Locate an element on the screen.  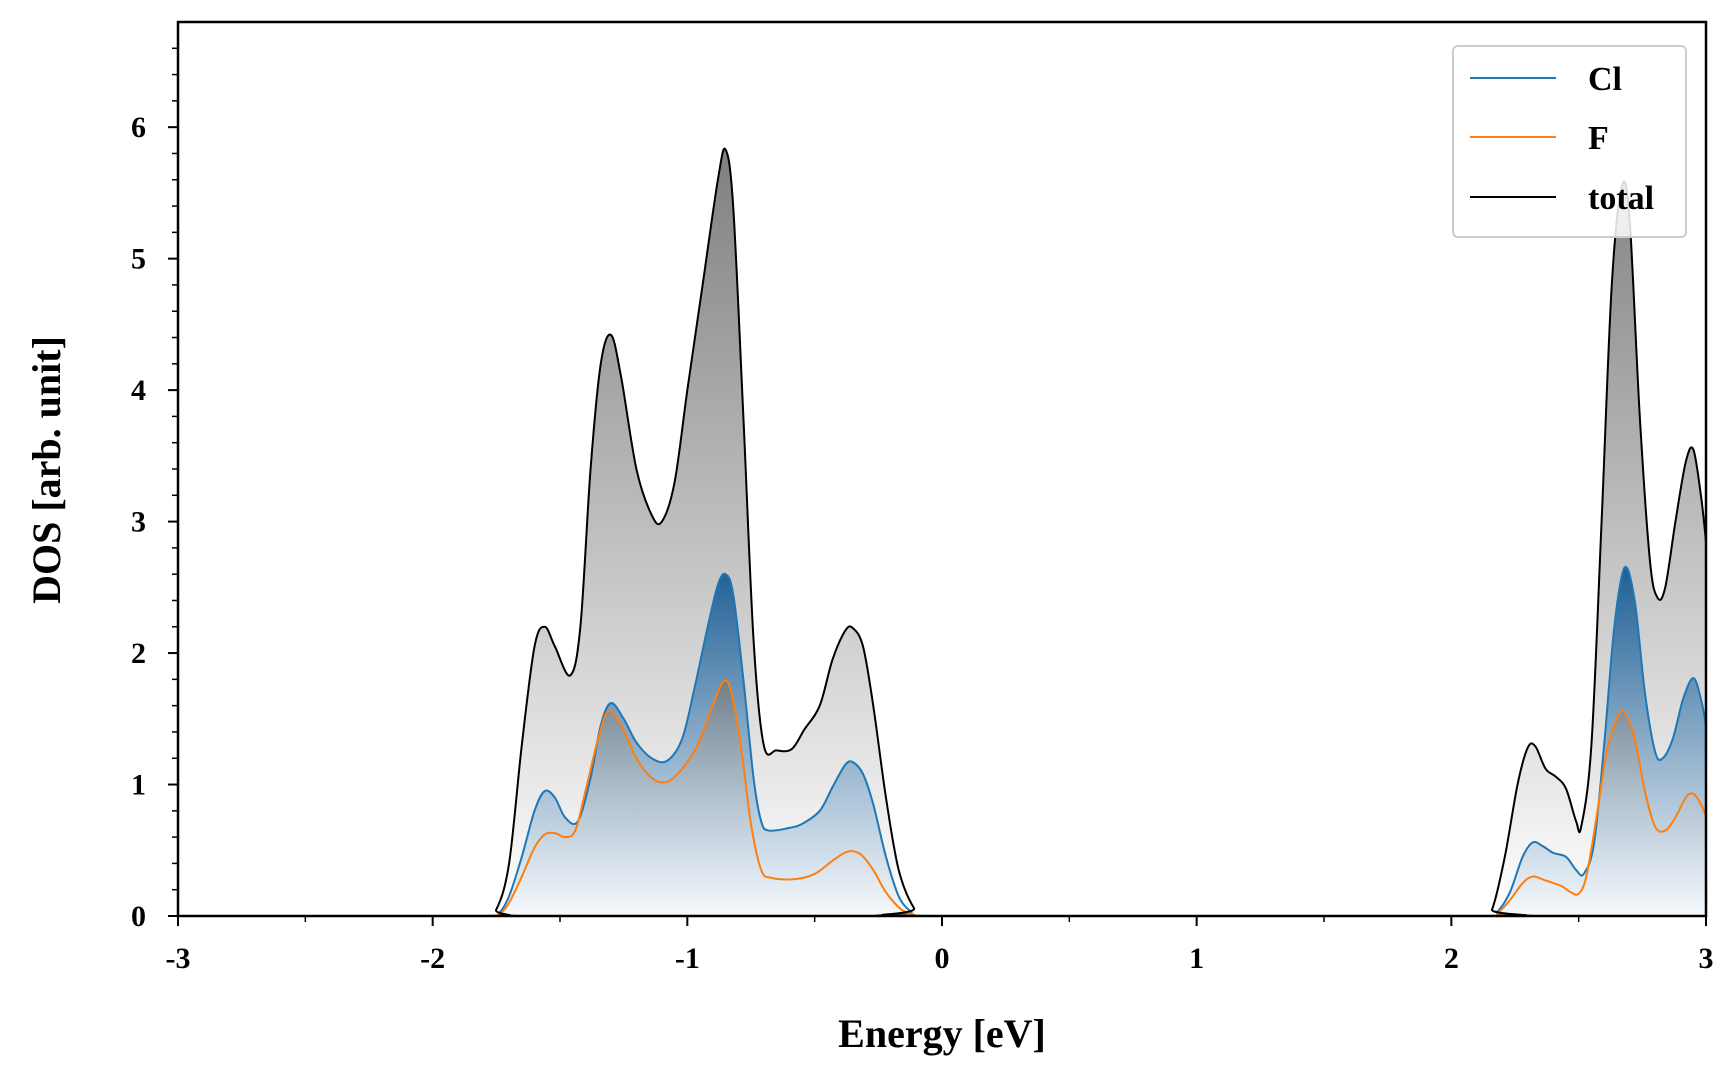
y-tick-label: 0 is located at coordinates (138, 916).